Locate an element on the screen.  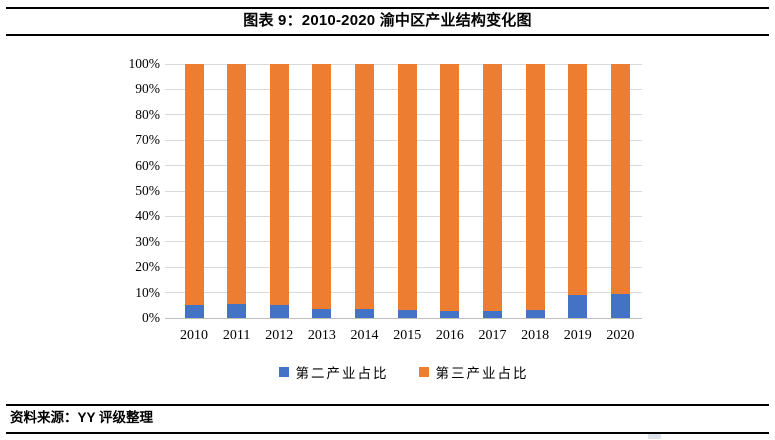
bar-2012-tertiary is located at coordinates (279, 185).